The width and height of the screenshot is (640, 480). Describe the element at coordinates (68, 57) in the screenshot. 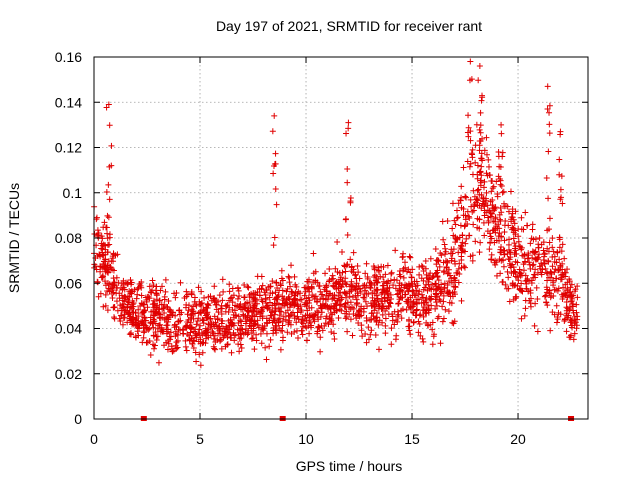

I see `y-tick-label: 0.16` at that location.